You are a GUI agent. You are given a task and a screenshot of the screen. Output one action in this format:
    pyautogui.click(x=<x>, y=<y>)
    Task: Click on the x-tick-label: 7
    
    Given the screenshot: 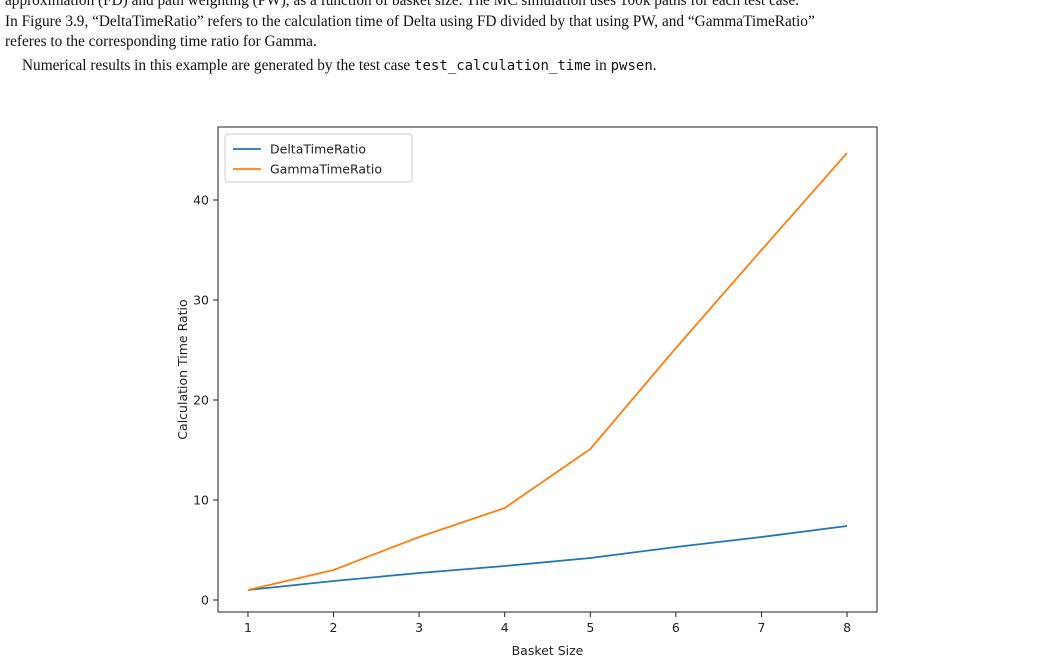 What is the action you would take?
    pyautogui.click(x=761, y=627)
    